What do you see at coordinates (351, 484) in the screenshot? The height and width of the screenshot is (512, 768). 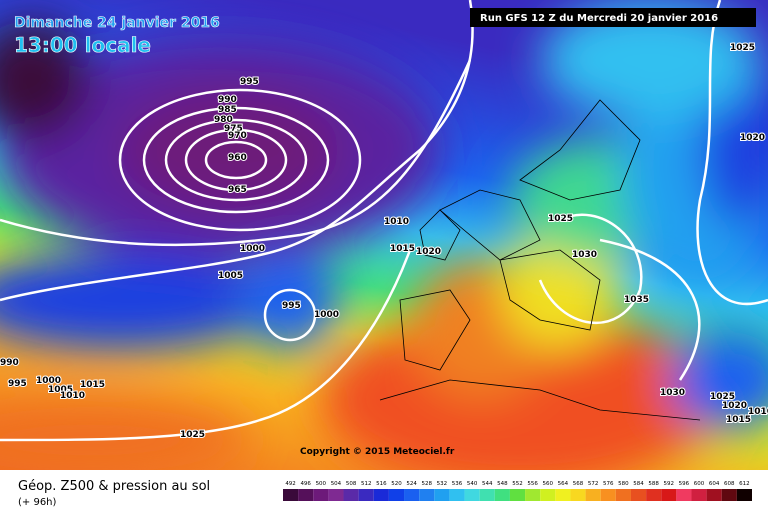 I see `scale-label: 508` at bounding box center [351, 484].